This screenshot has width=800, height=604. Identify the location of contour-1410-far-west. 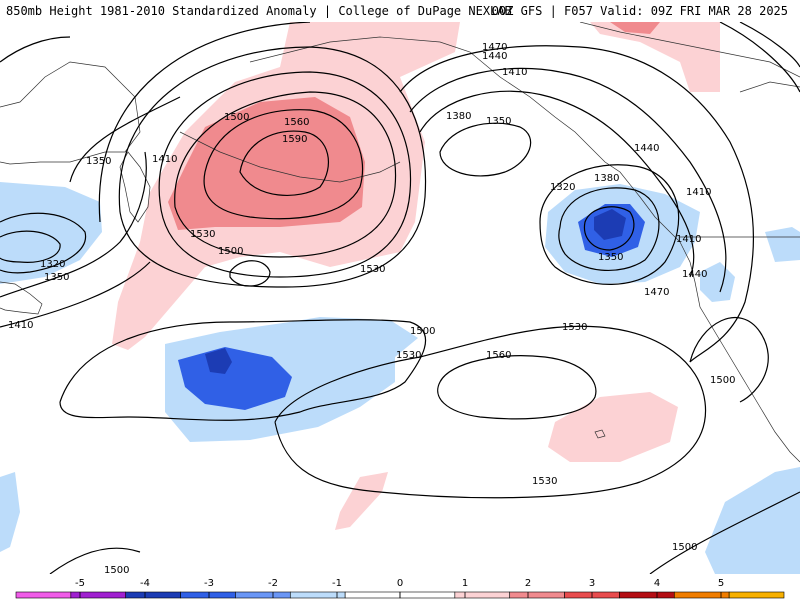
(73, 224).